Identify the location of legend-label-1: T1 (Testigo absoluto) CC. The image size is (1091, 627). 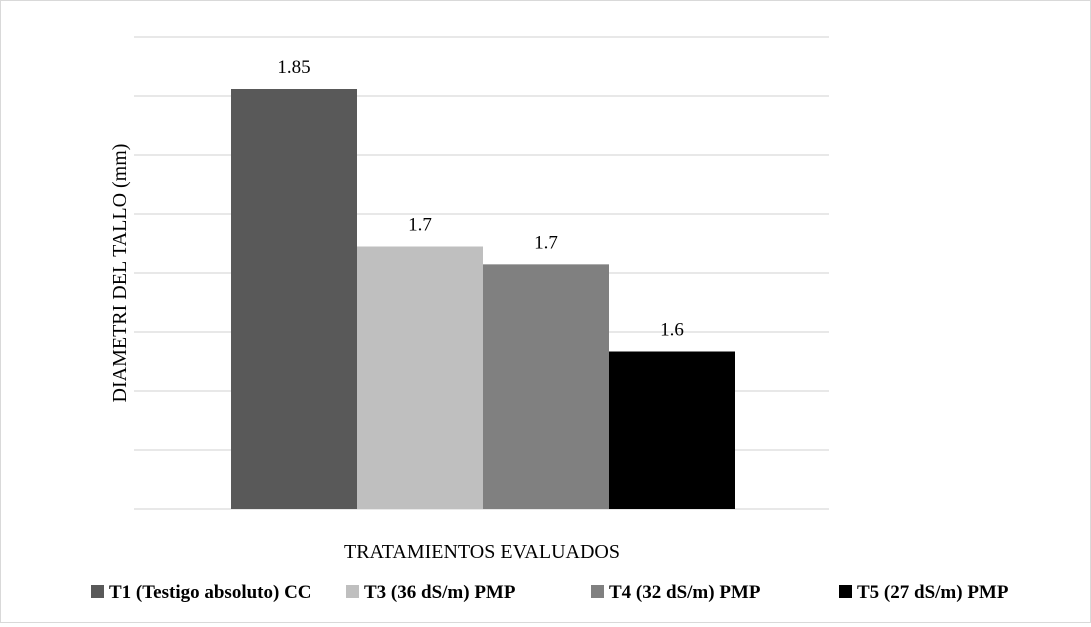
(210, 592).